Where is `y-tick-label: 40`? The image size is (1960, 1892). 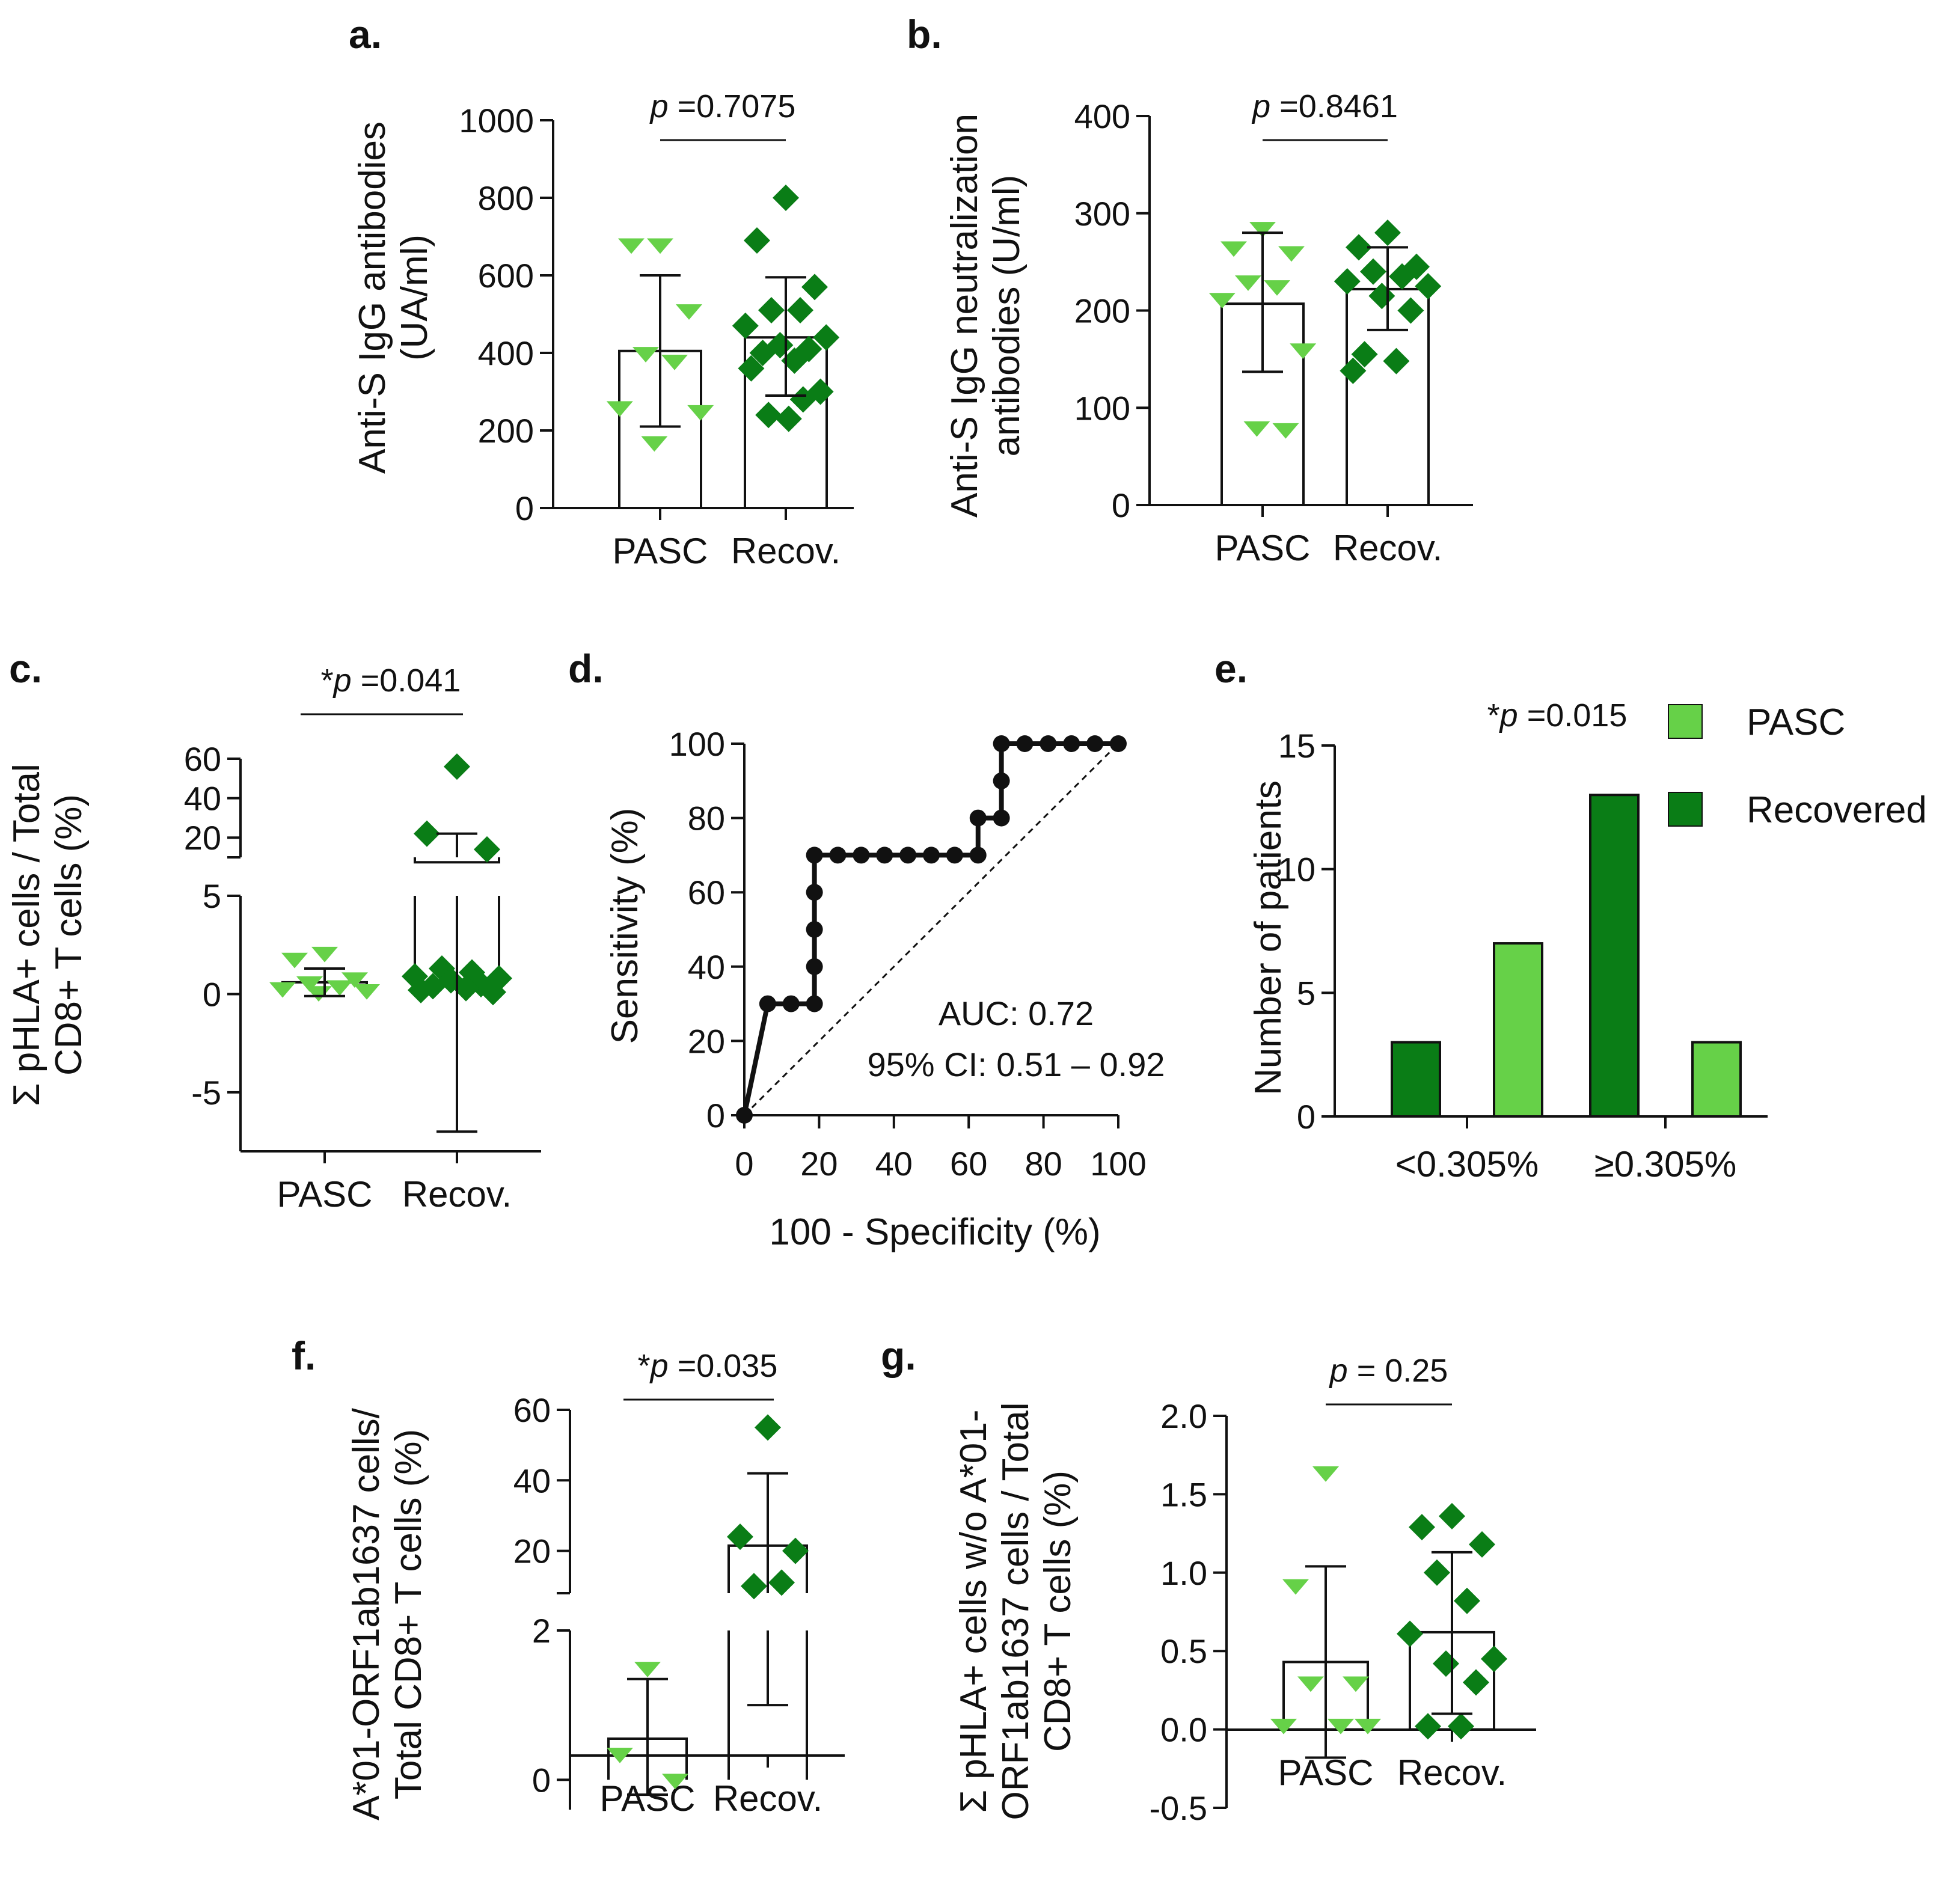 y-tick-label: 40 is located at coordinates (202, 799).